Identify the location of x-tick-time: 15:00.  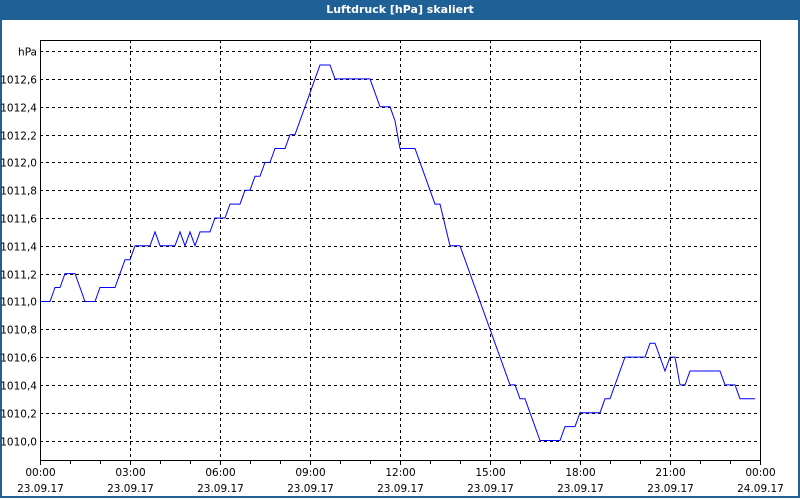
(490, 473).